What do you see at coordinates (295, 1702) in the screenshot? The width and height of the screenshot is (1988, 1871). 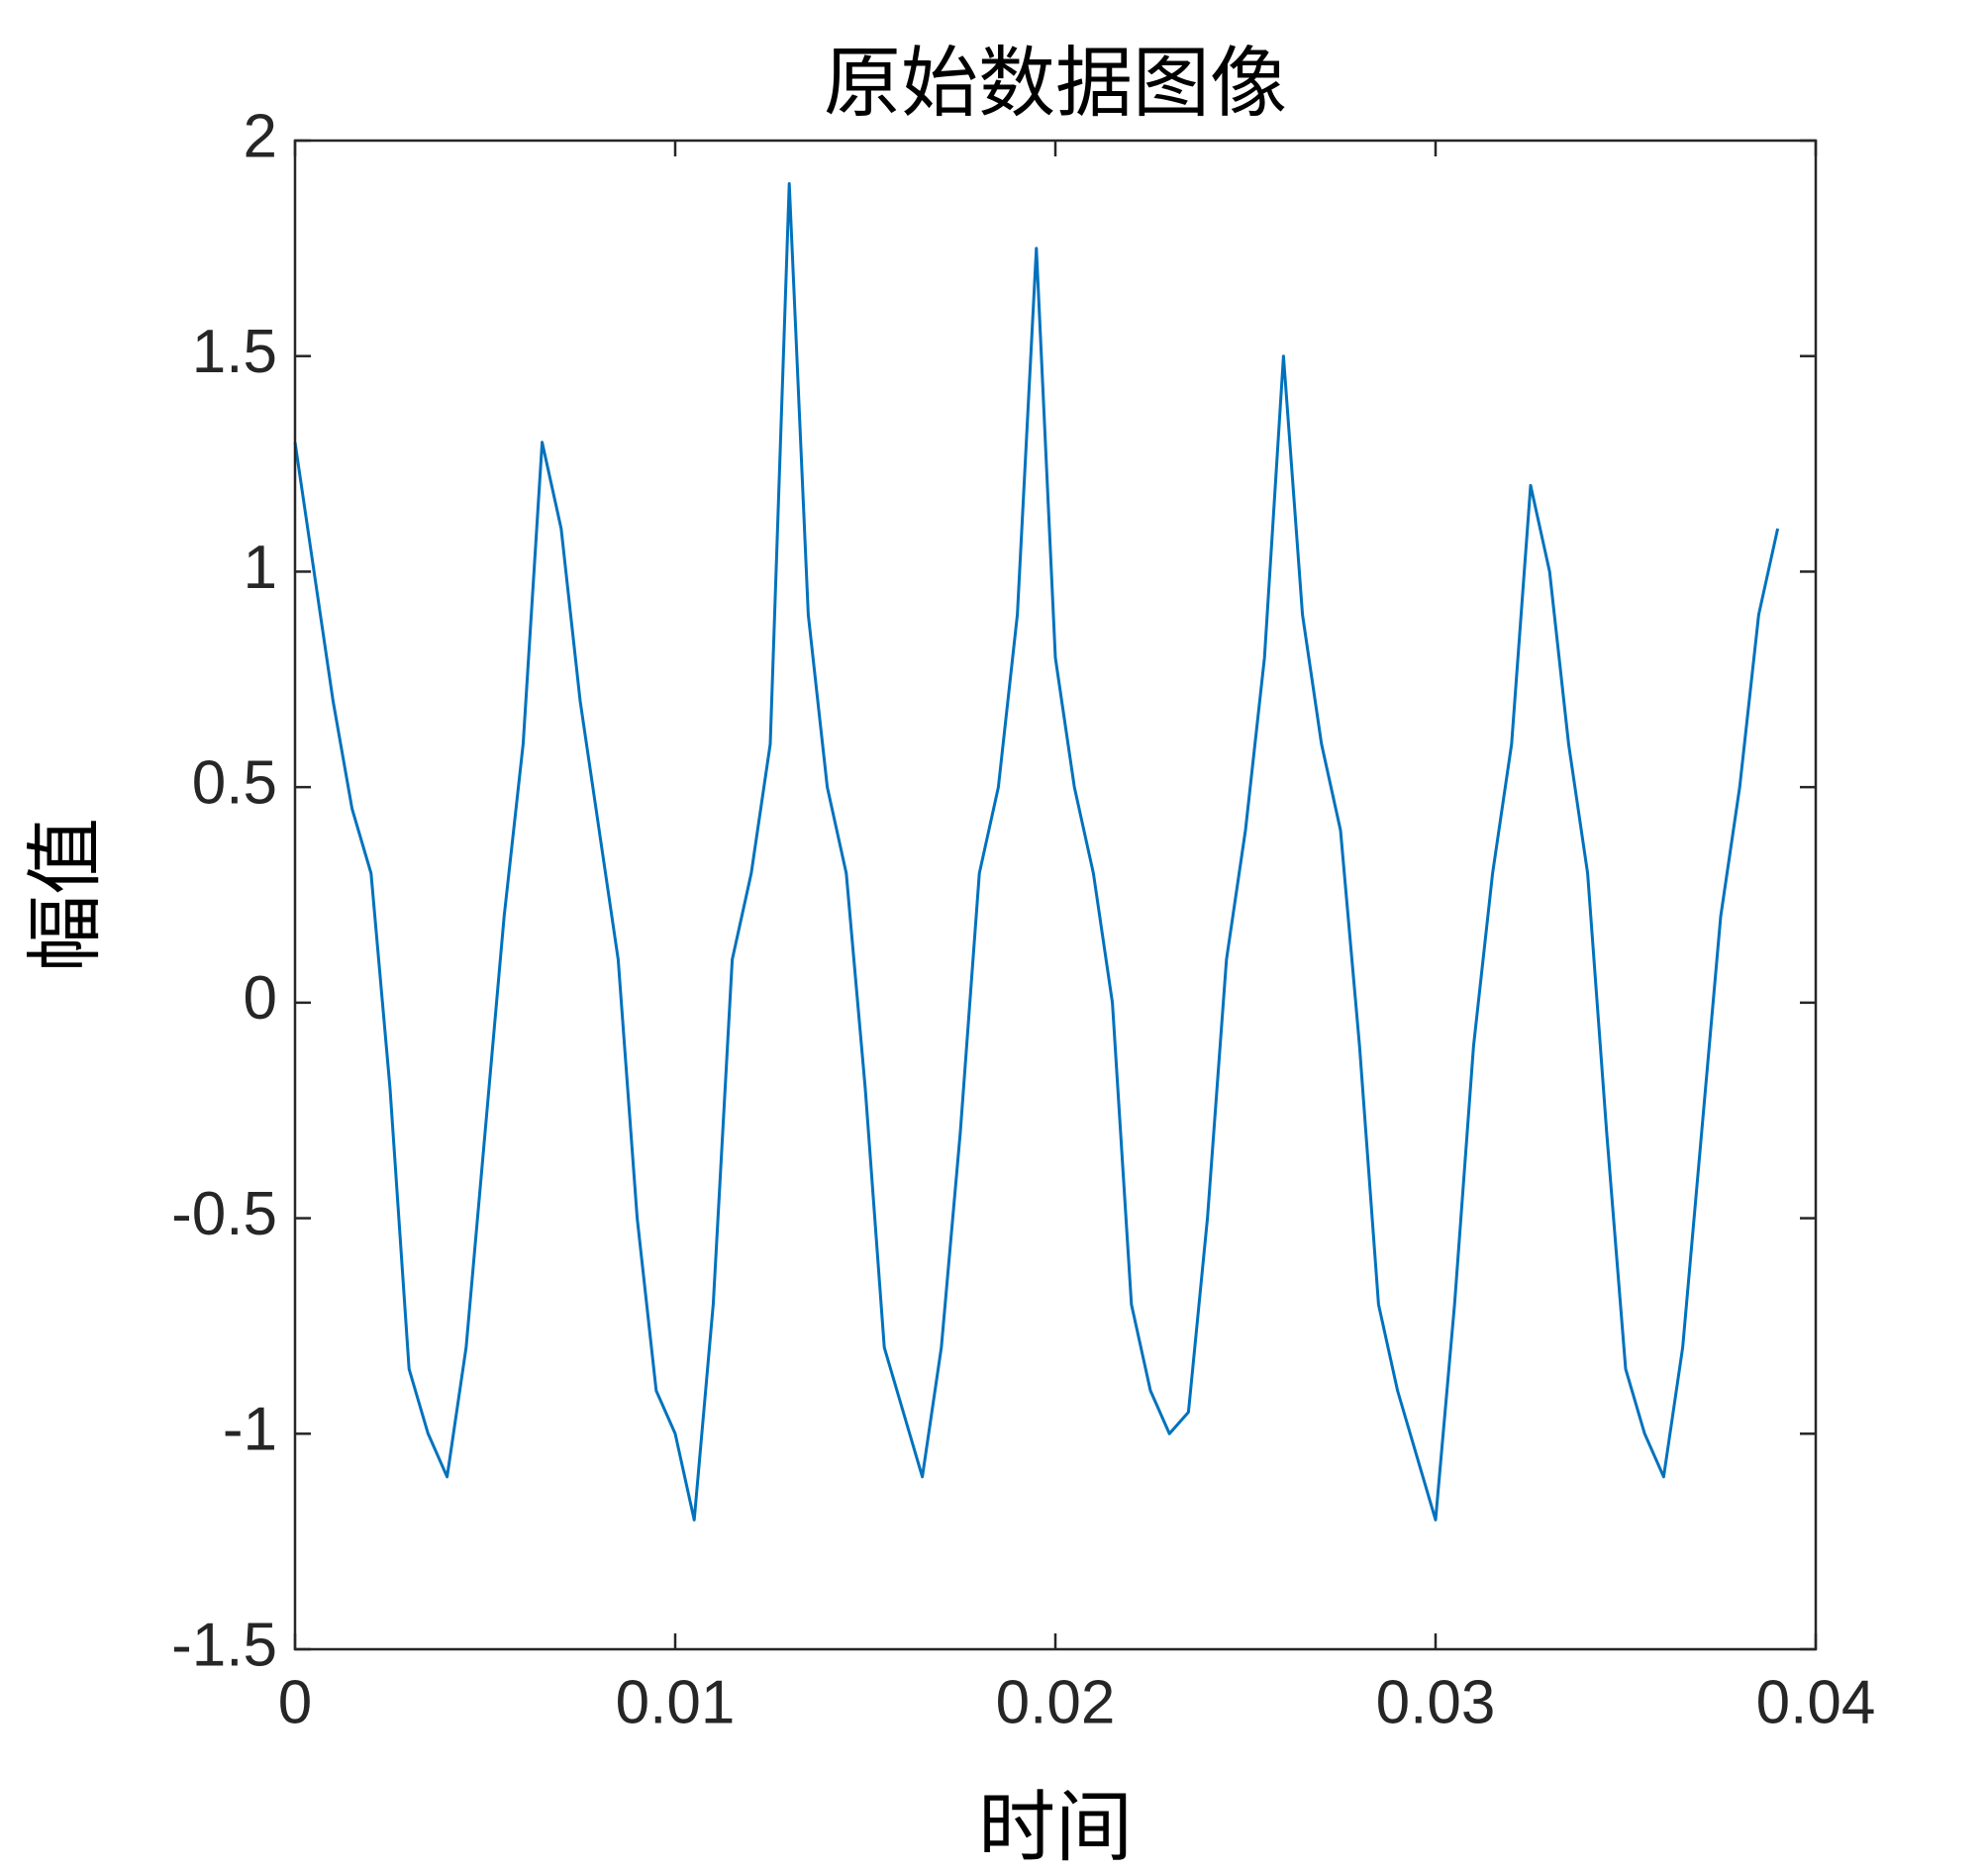 I see `x-tick-label: 0` at bounding box center [295, 1702].